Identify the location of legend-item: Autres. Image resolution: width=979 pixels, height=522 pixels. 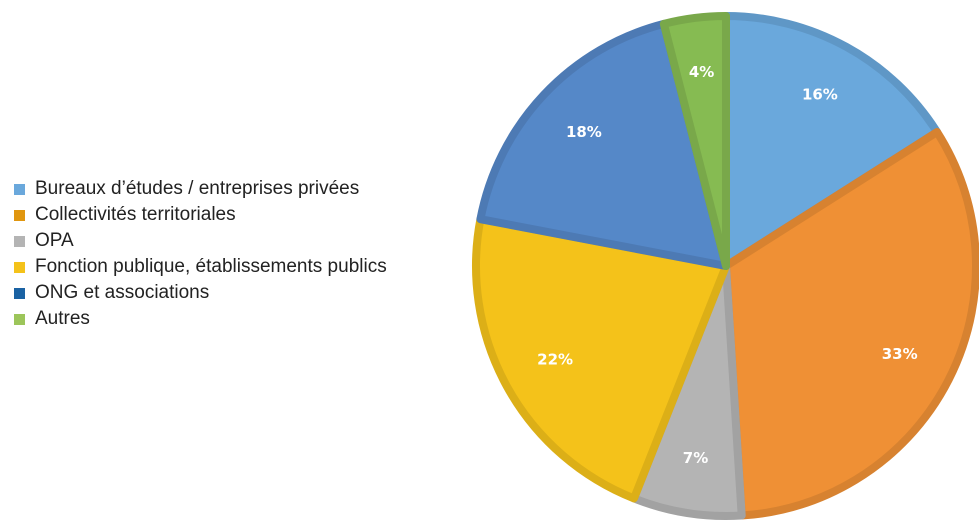
(200, 319).